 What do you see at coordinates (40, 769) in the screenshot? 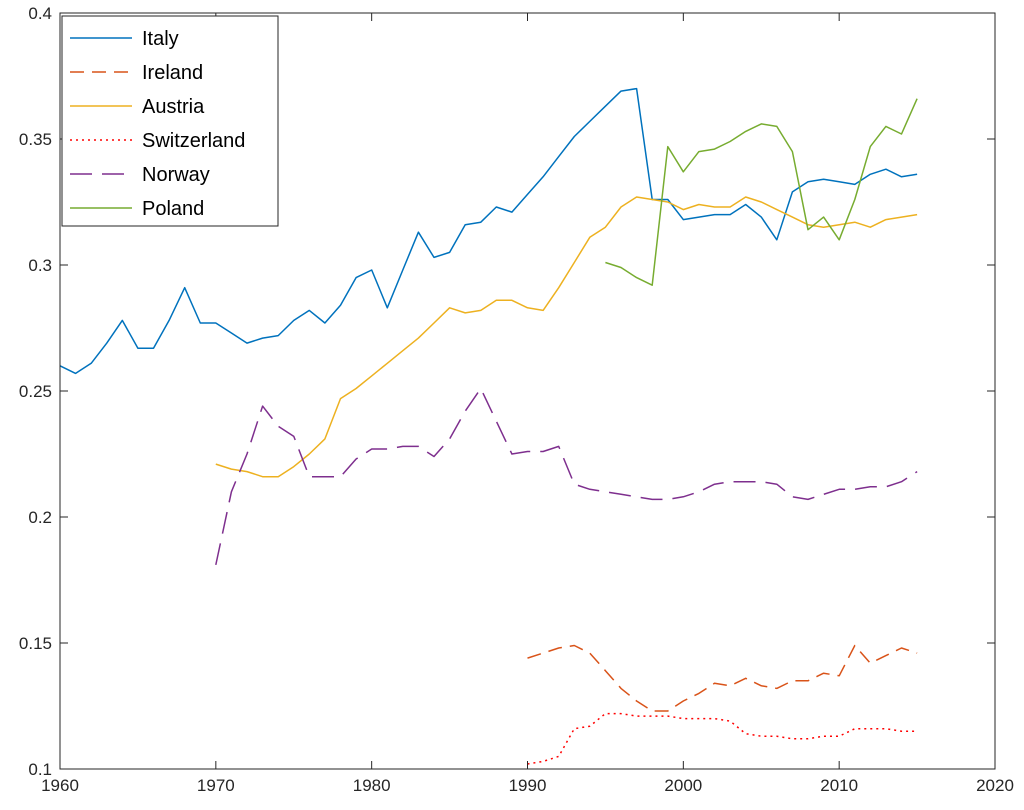
I see `y-tick-label: 0.1` at bounding box center [40, 769].